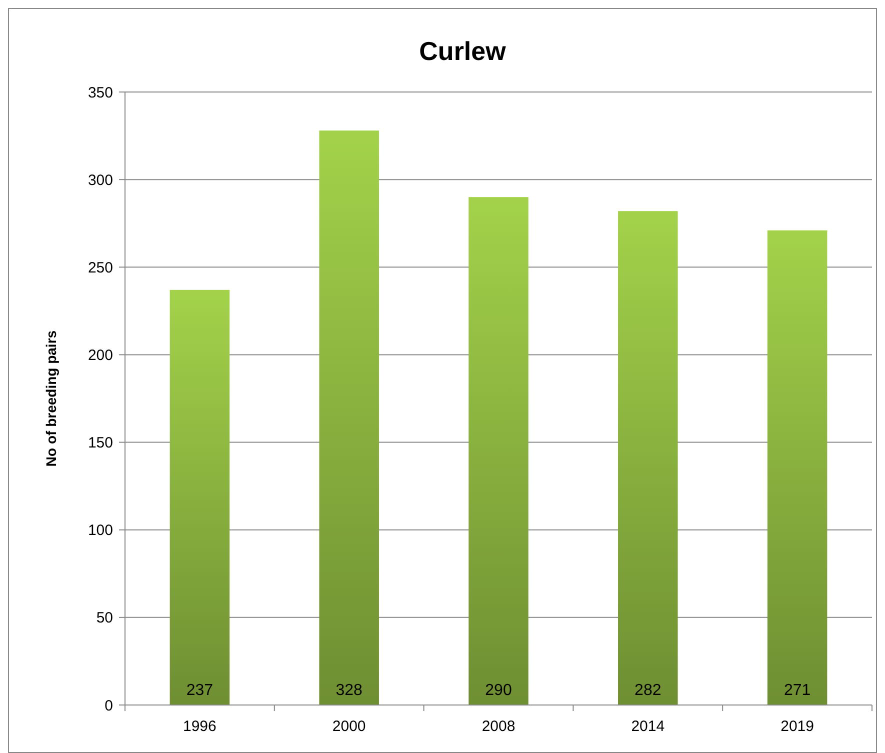  Describe the element at coordinates (498, 690) in the screenshot. I see `data-label: 290` at that location.